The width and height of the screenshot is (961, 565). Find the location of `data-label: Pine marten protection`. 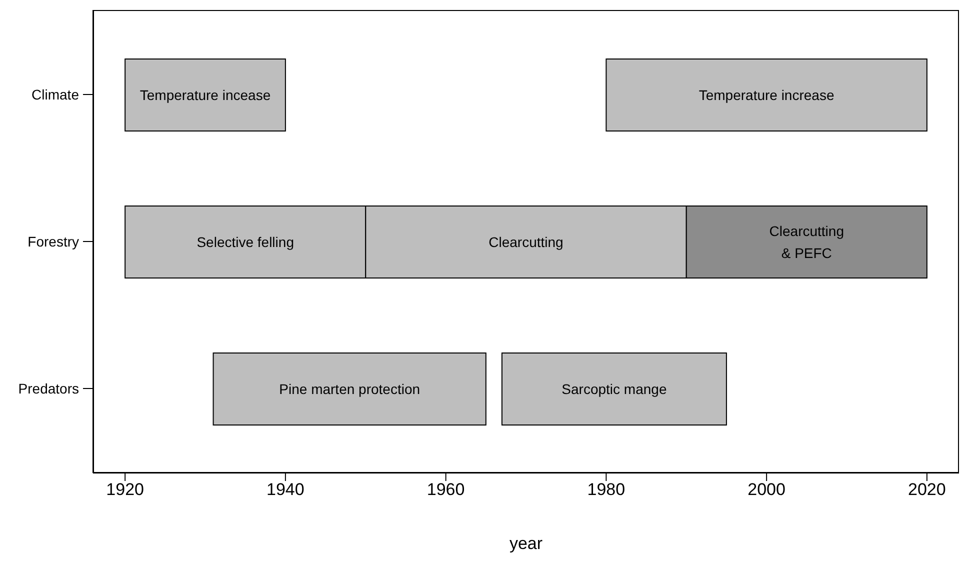

data-label: Pine marten protection is located at coordinates (349, 389).